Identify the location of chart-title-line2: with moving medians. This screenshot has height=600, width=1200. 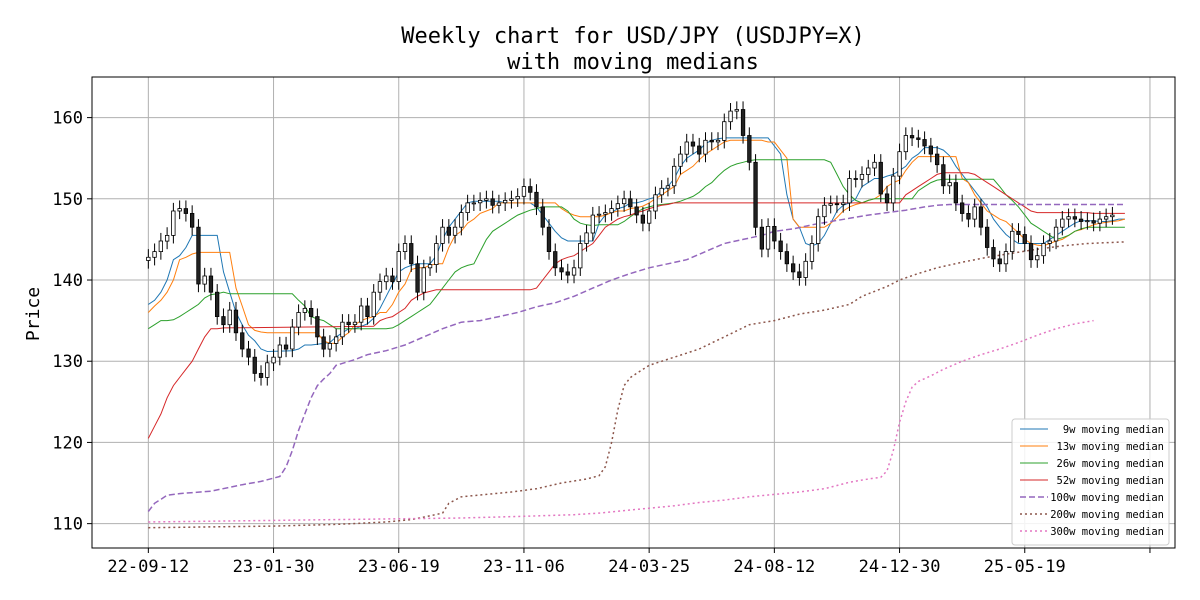
(633, 62).